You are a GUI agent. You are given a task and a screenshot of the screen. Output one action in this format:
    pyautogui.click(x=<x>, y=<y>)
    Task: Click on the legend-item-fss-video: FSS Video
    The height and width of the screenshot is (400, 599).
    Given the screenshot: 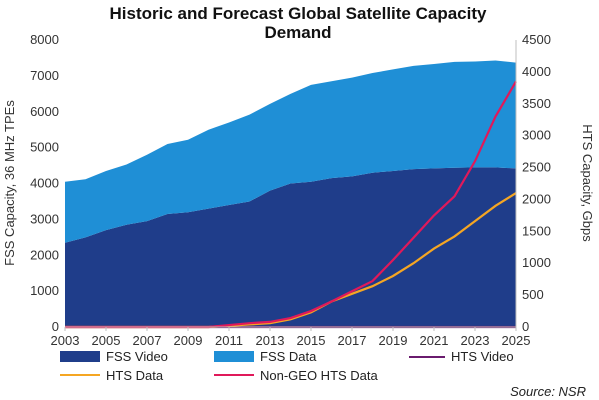 What is the action you would take?
    pyautogui.click(x=114, y=356)
    